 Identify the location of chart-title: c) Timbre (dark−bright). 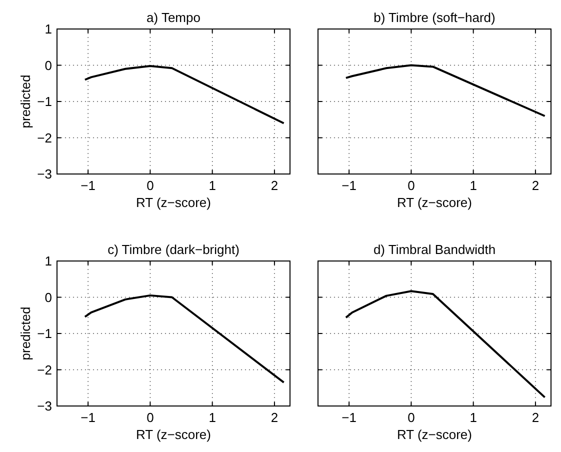
(174, 249).